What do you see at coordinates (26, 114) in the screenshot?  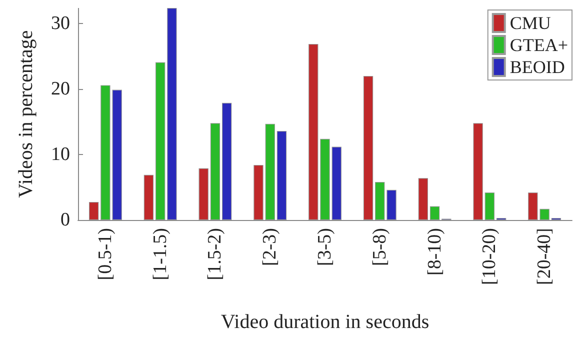 I see `y-axis-title: Videos in percentage` at bounding box center [26, 114].